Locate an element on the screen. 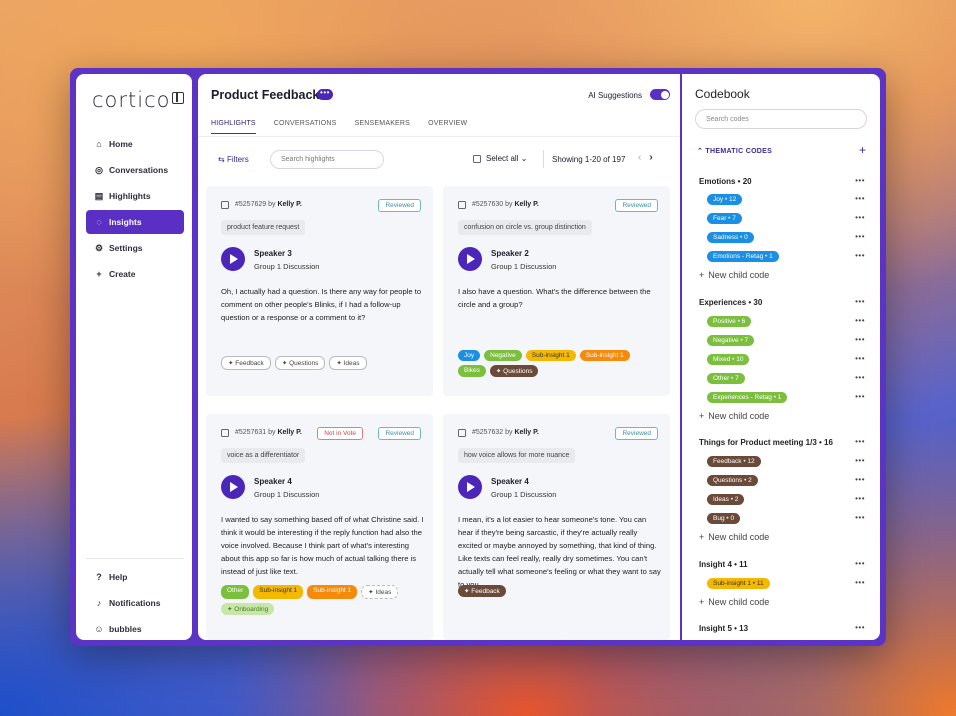 The width and height of the screenshot is (956, 716). code-chip: Bug • 0 is located at coordinates (724, 518).